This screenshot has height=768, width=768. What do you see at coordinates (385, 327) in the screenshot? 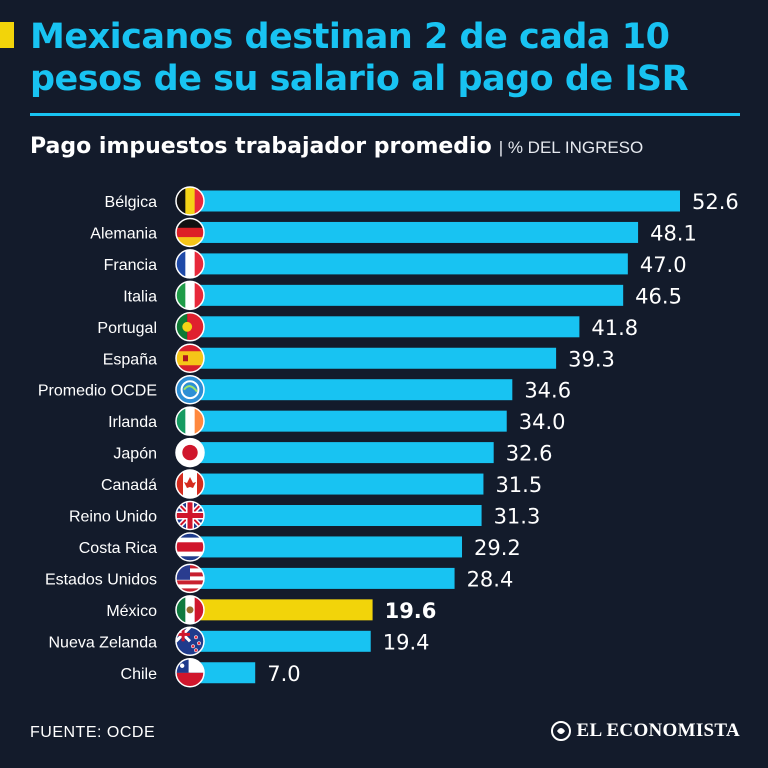
I see `bar-portugal` at bounding box center [385, 327].